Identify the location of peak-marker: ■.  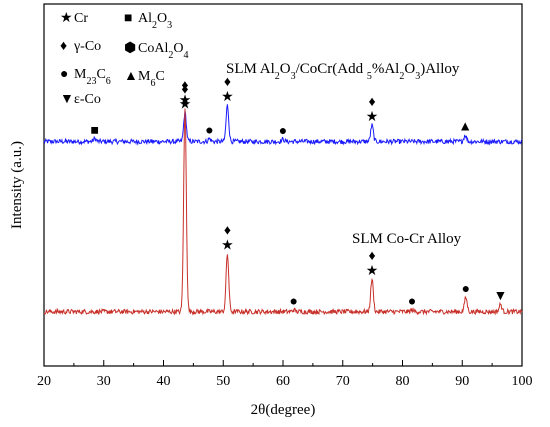
(95, 130).